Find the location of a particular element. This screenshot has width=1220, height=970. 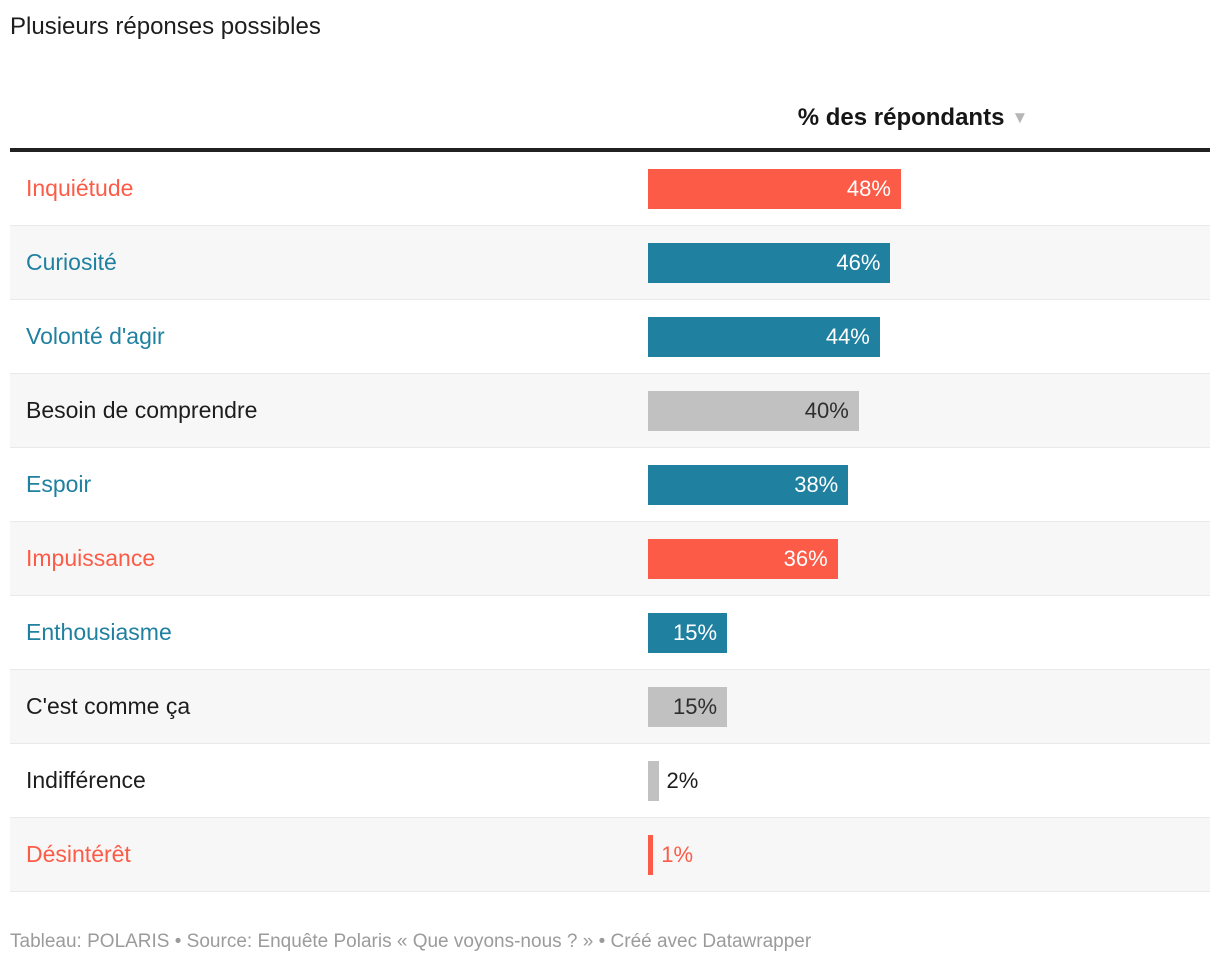

bar-value-label: 48% is located at coordinates (868, 188).